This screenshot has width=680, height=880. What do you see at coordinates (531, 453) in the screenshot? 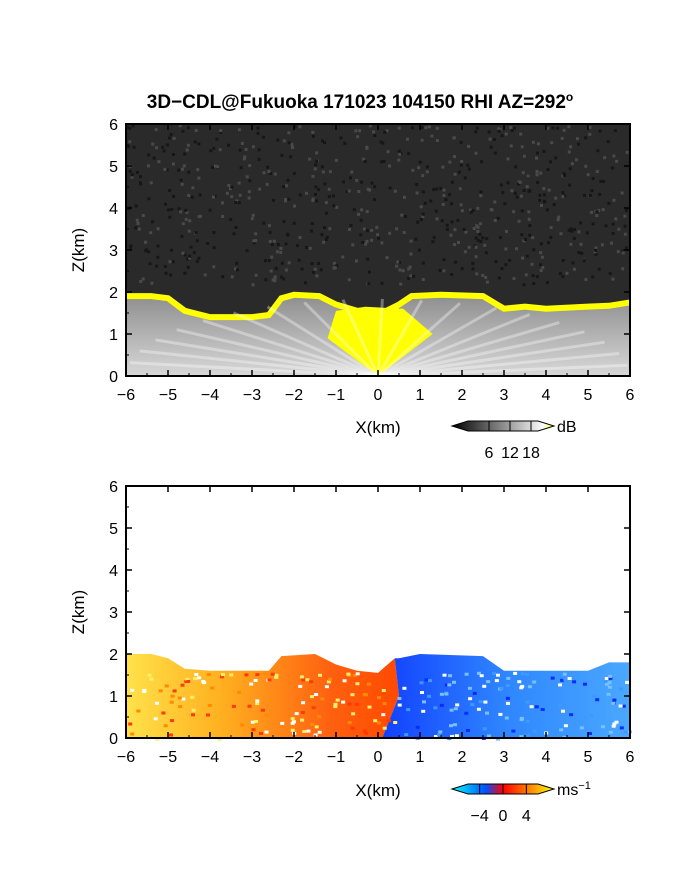
I see `colorbar-tick-label: 18` at bounding box center [531, 453].